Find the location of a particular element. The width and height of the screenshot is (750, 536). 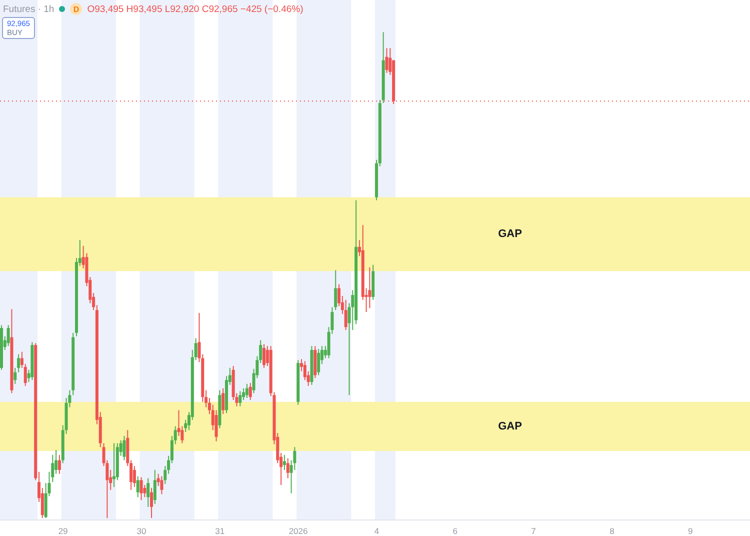

chart-title: Futures · 1h is located at coordinates (28, 9).